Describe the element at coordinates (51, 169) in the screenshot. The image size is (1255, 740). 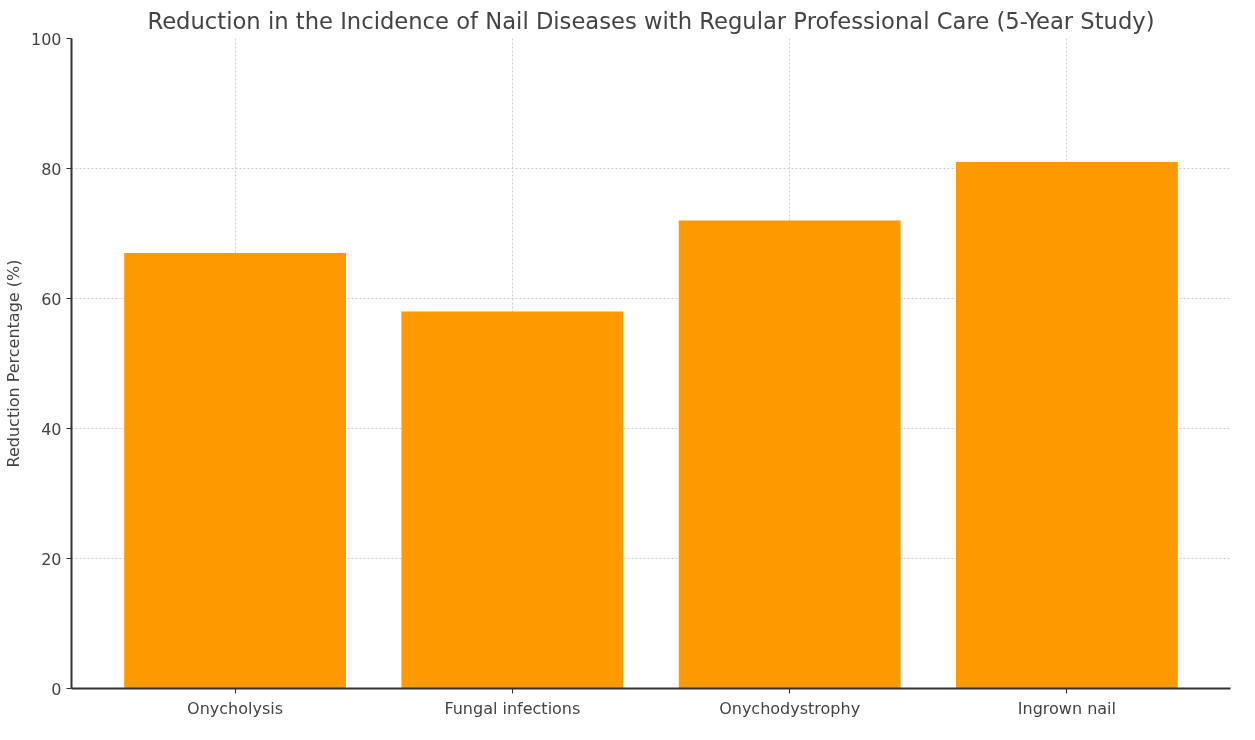
I see `y-tick-label: 80` at that location.